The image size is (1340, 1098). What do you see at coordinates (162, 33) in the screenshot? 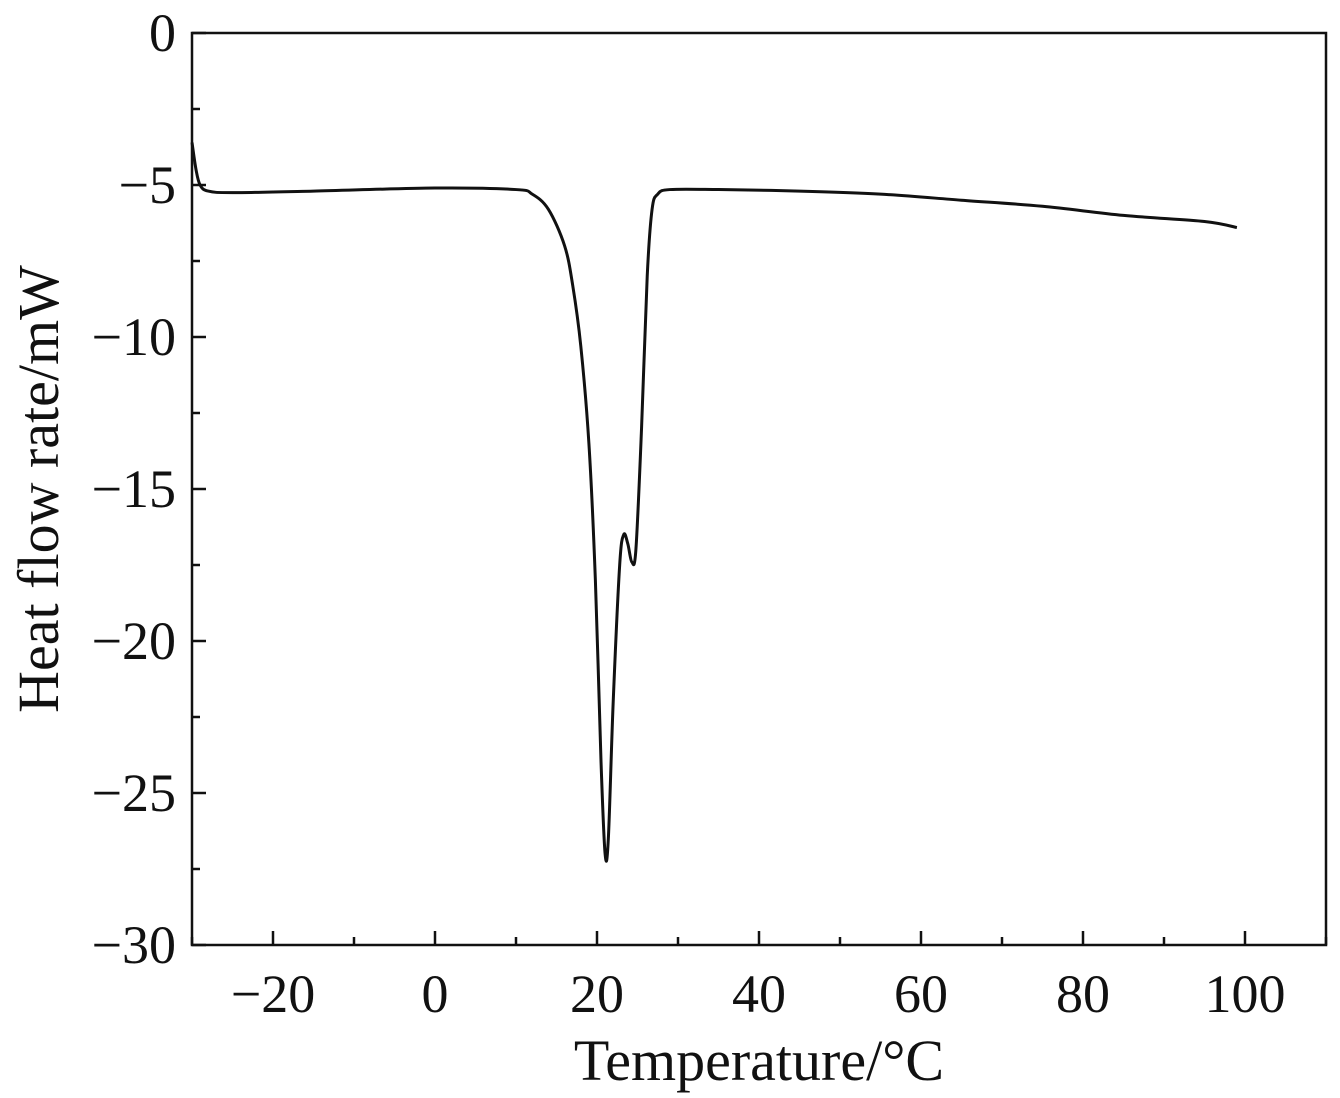
I see `y-tick-label: 0` at bounding box center [162, 33].